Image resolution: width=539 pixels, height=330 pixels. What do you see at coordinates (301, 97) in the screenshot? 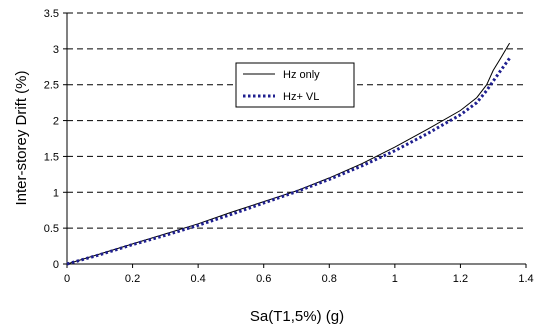
I see `legend-label-hz-vl: Hz+ VL` at bounding box center [301, 97].